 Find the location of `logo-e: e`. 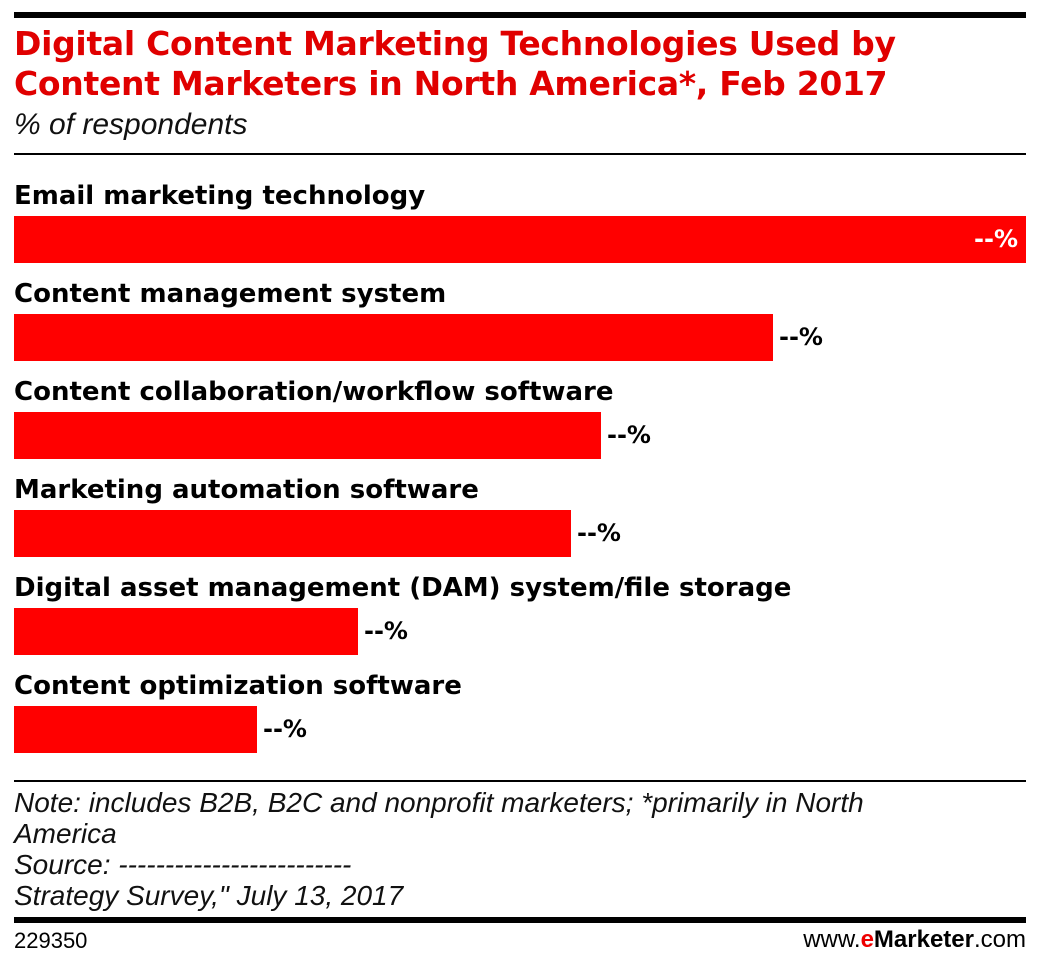

logo-e: e is located at coordinates (867, 939).